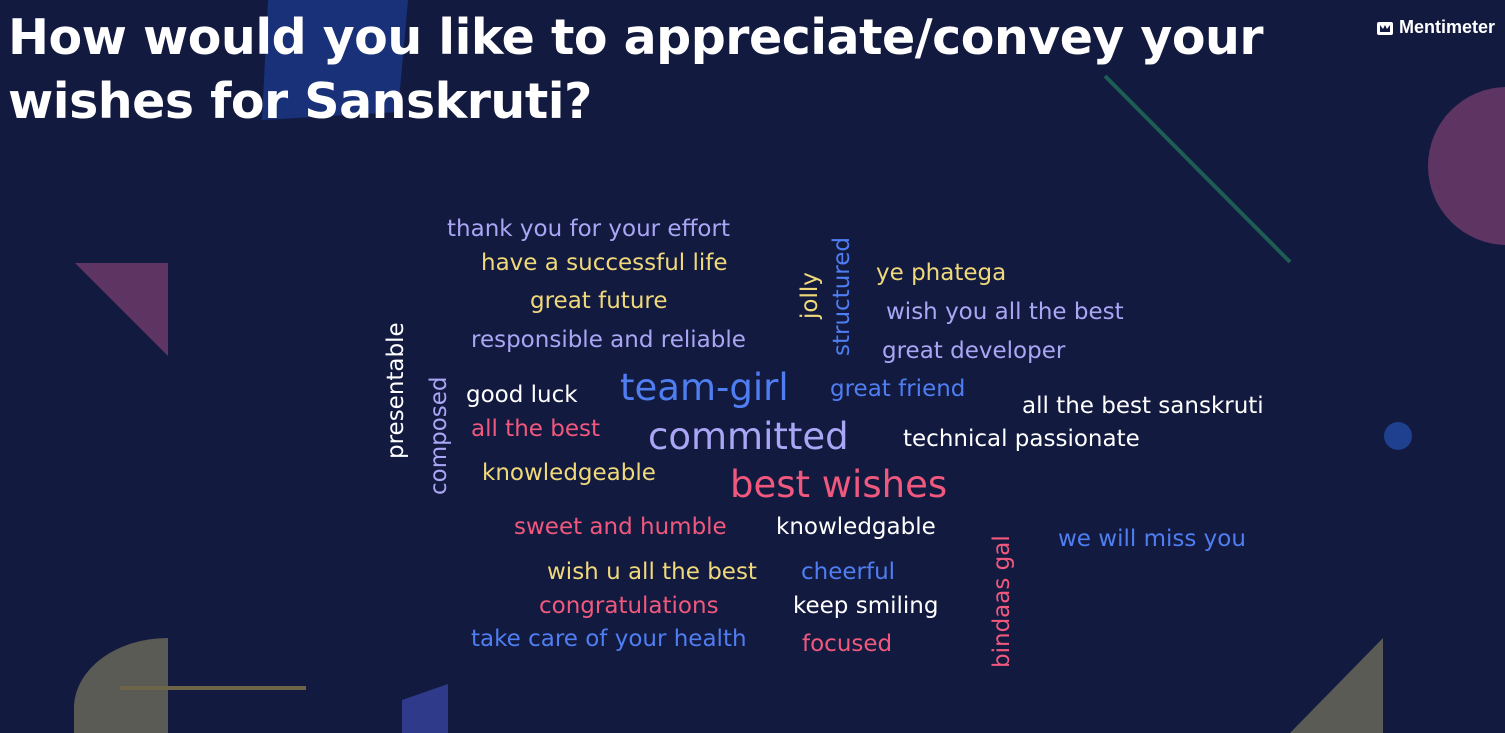 The width and height of the screenshot is (1505, 733). Describe the element at coordinates (839, 484) in the screenshot. I see `word-cloud-item: best wishes` at that location.